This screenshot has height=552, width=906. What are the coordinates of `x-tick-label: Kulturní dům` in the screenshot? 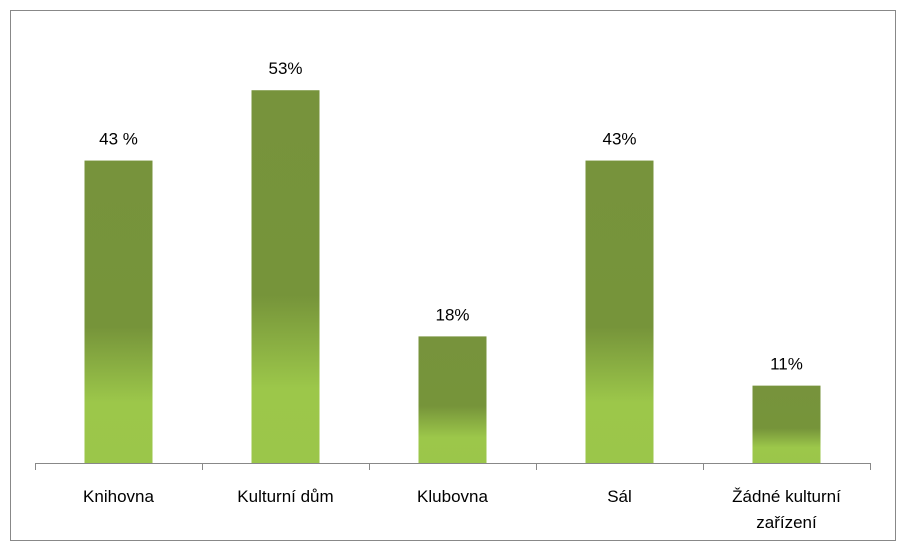 It's located at (285, 496).